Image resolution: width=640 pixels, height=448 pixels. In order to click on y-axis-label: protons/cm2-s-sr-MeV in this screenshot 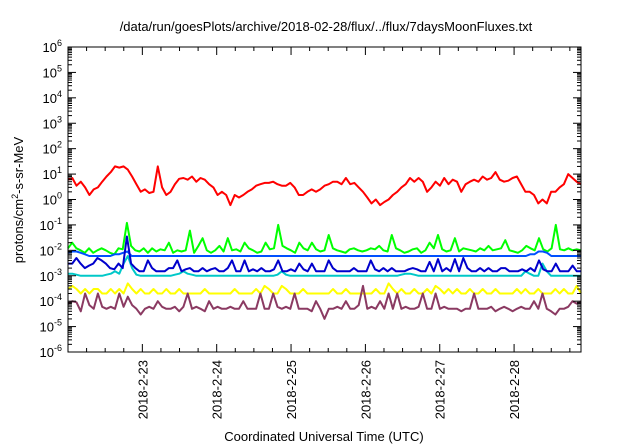, I will do `click(18, 199)`.